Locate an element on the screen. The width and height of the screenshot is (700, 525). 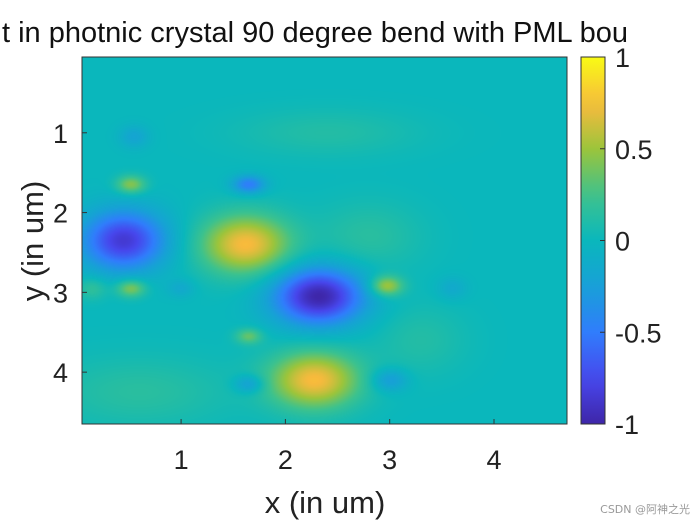
y-tick-label: 4 is located at coordinates (60, 373).